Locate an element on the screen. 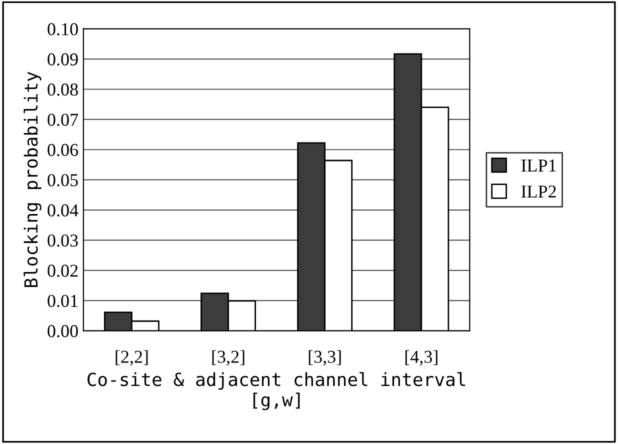  y-tick-label: 0.08 is located at coordinates (63, 90).